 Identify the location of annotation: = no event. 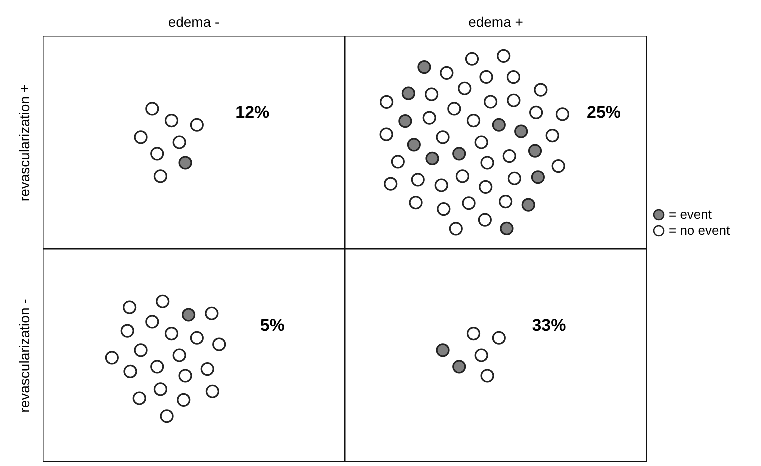
(699, 231).